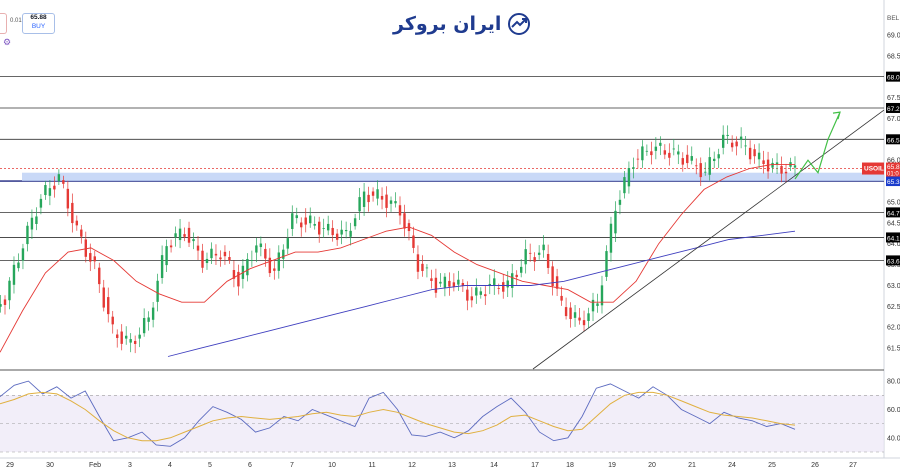 The height and width of the screenshot is (471, 900). What do you see at coordinates (38, 17) in the screenshot?
I see `buy-price: 65.88` at bounding box center [38, 17].